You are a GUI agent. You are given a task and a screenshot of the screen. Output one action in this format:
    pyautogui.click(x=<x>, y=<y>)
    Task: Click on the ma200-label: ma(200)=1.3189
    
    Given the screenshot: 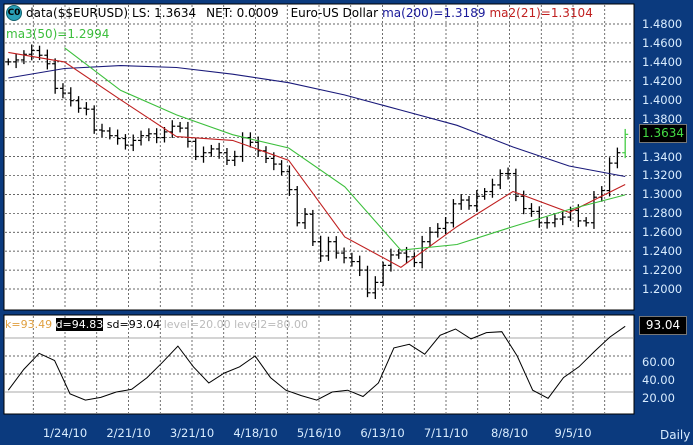 What is the action you would take?
    pyautogui.click(x=434, y=13)
    